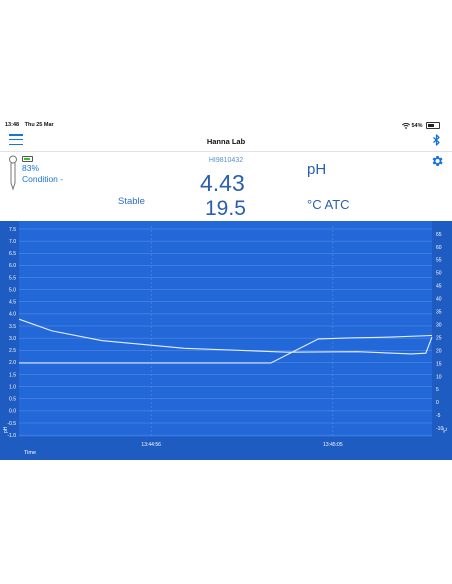  What do you see at coordinates (12, 400) in the screenshot?
I see `y-left-tick-label: 0.5` at bounding box center [12, 400].